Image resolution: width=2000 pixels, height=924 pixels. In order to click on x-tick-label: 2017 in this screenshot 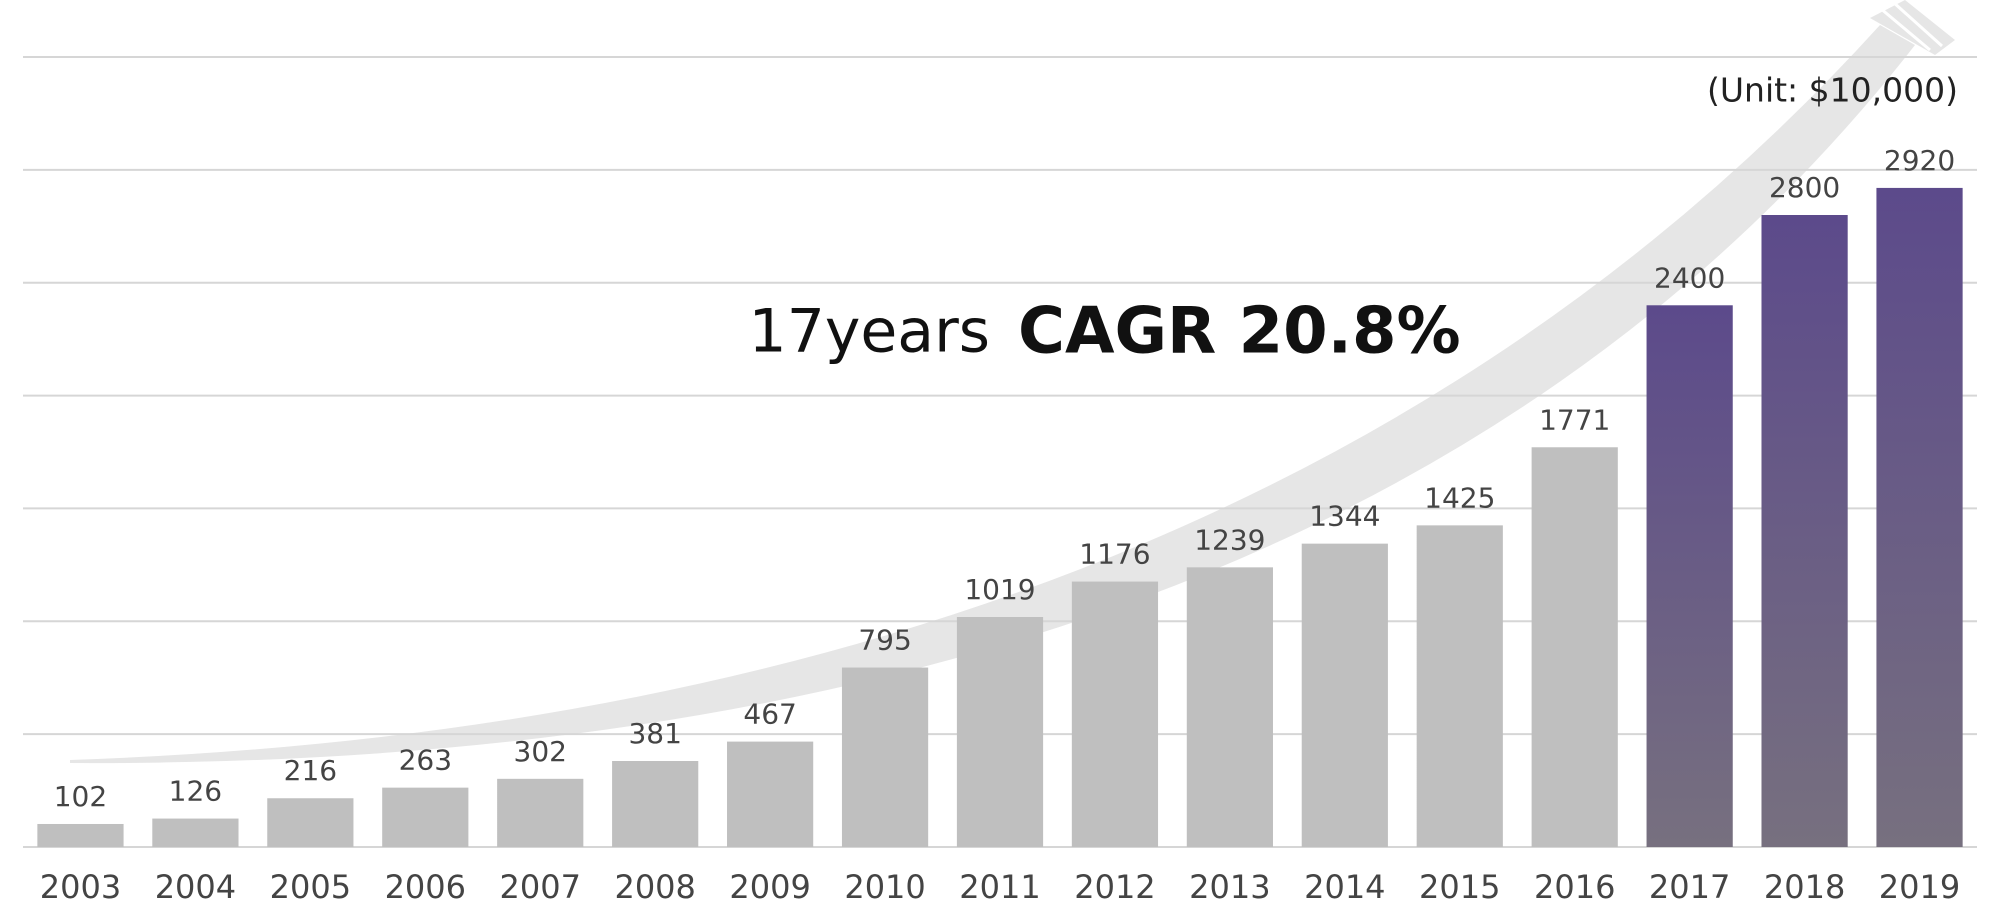, I will do `click(1689, 887)`.